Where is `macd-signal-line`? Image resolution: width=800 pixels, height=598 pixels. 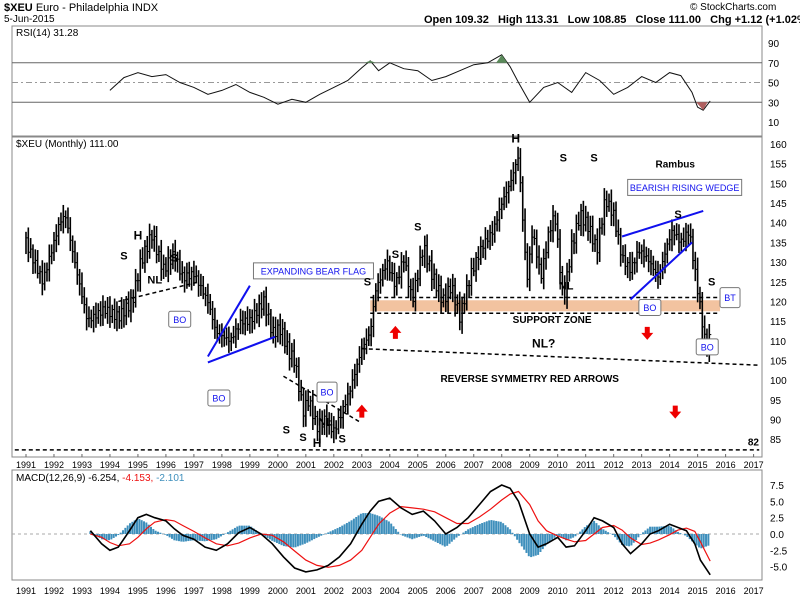
macd-signal-line is located at coordinates (400, 529).